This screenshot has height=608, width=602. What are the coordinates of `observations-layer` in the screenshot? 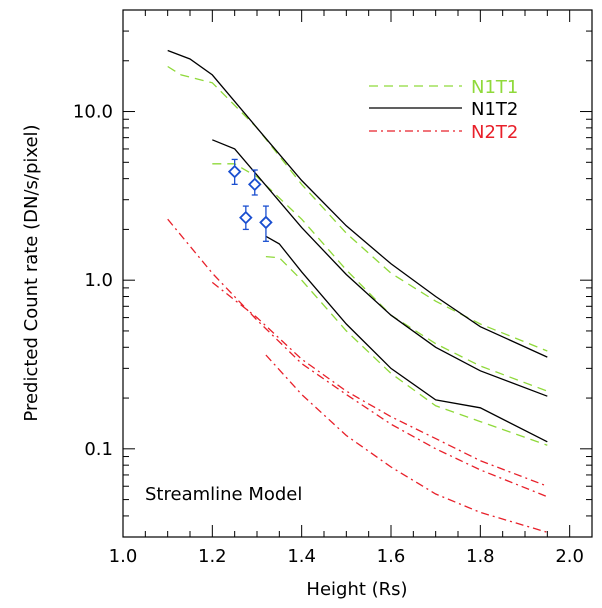 It's located at (250, 200).